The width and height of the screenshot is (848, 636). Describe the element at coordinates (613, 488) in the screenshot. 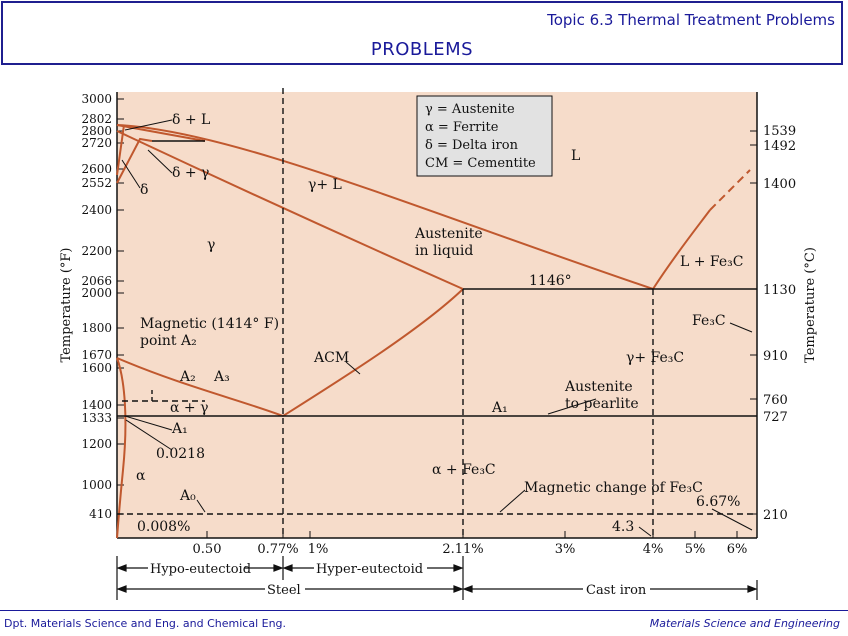

I see `label-magnetic-change: Magnetic change of Fe₃C` at that location.